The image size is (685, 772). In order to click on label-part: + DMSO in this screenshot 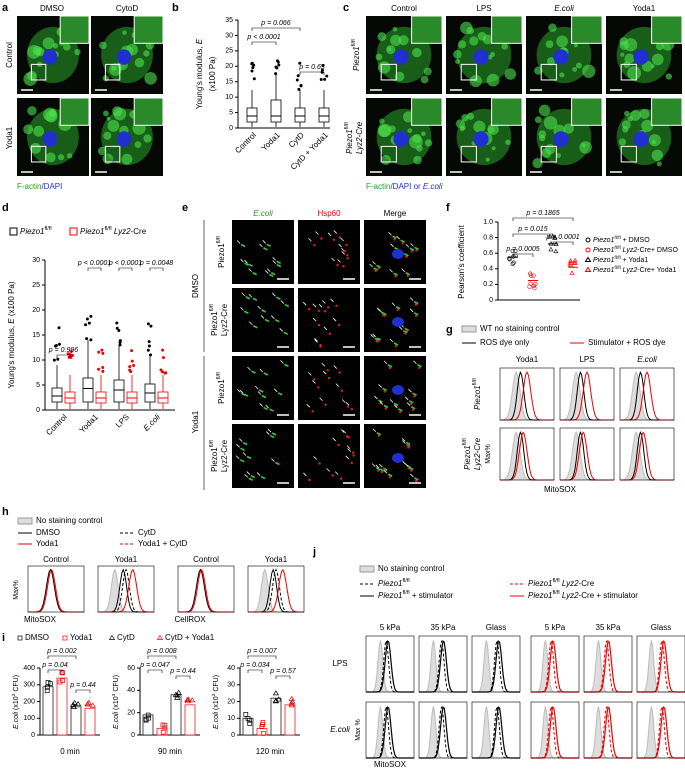, I will do `click(636, 240)`.